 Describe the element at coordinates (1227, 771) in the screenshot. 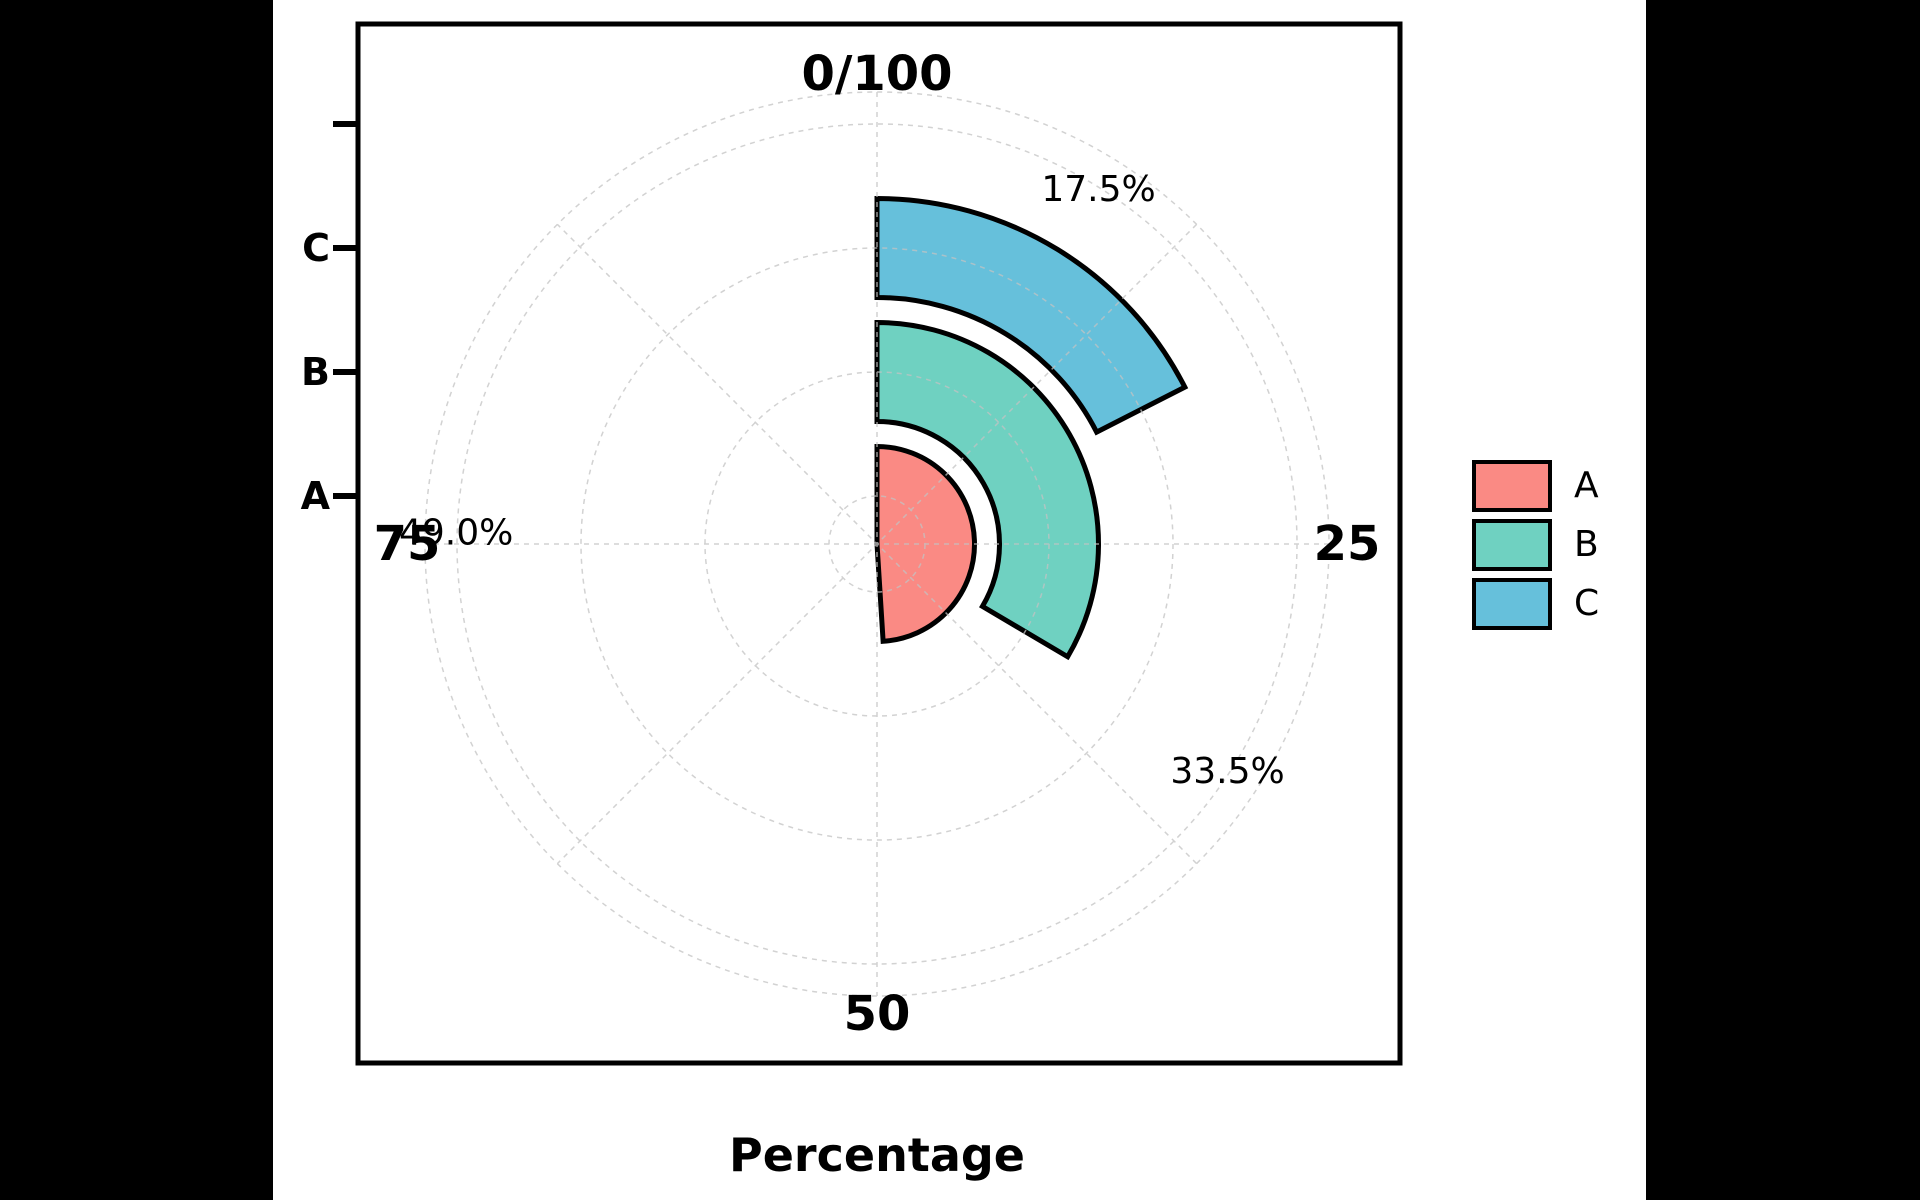

I see `data-label: 33.5%` at that location.